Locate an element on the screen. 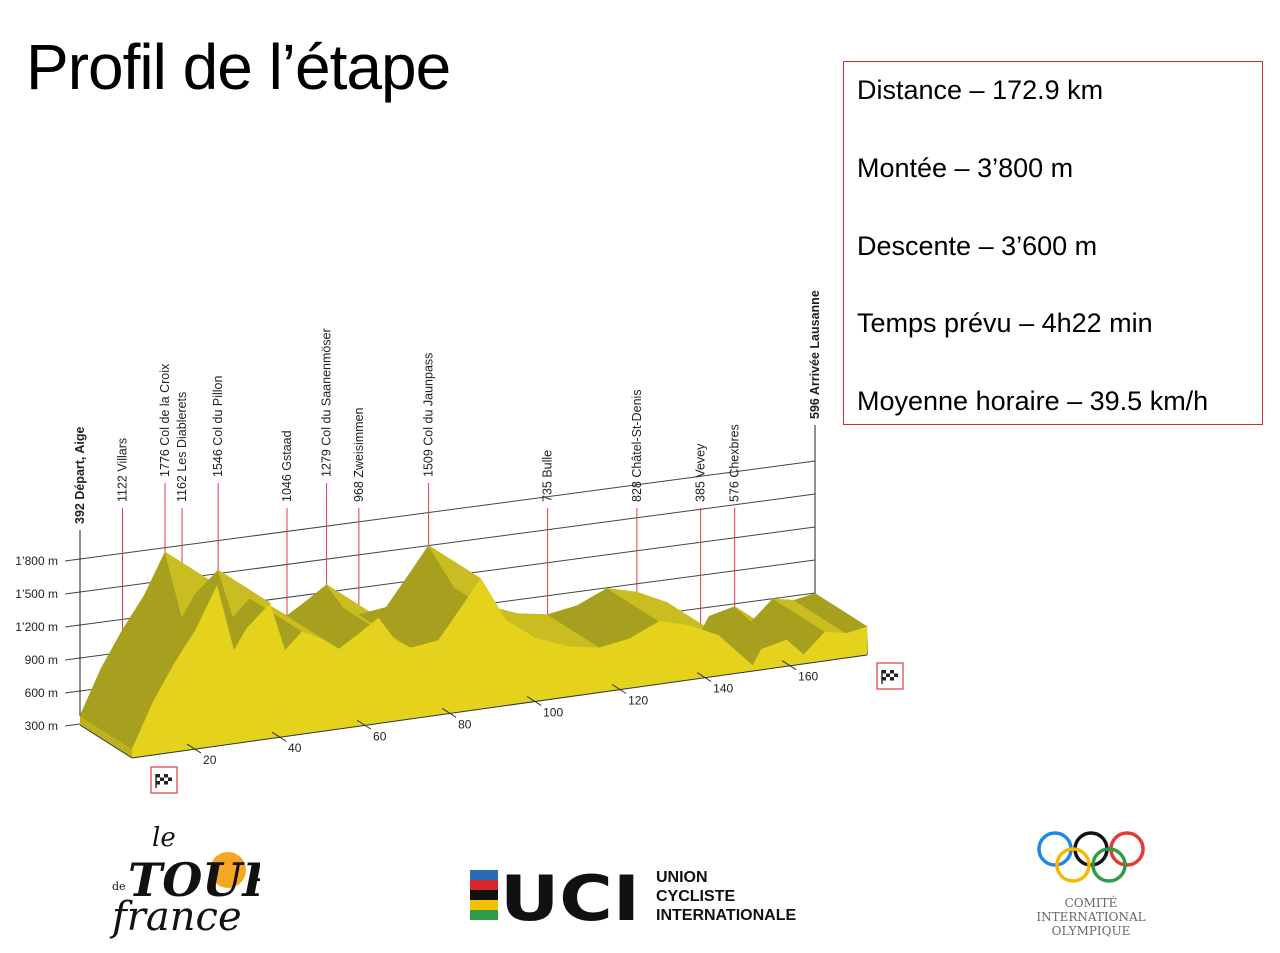 This screenshot has width=1280, height=953. x-tick-label: 120 is located at coordinates (638, 701).